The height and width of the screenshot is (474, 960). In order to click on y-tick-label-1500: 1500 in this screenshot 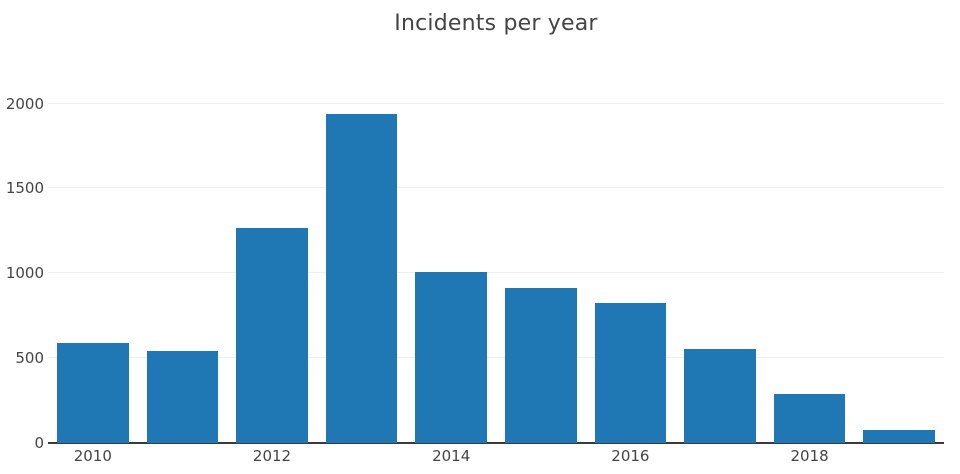, I will do `click(24, 188)`.